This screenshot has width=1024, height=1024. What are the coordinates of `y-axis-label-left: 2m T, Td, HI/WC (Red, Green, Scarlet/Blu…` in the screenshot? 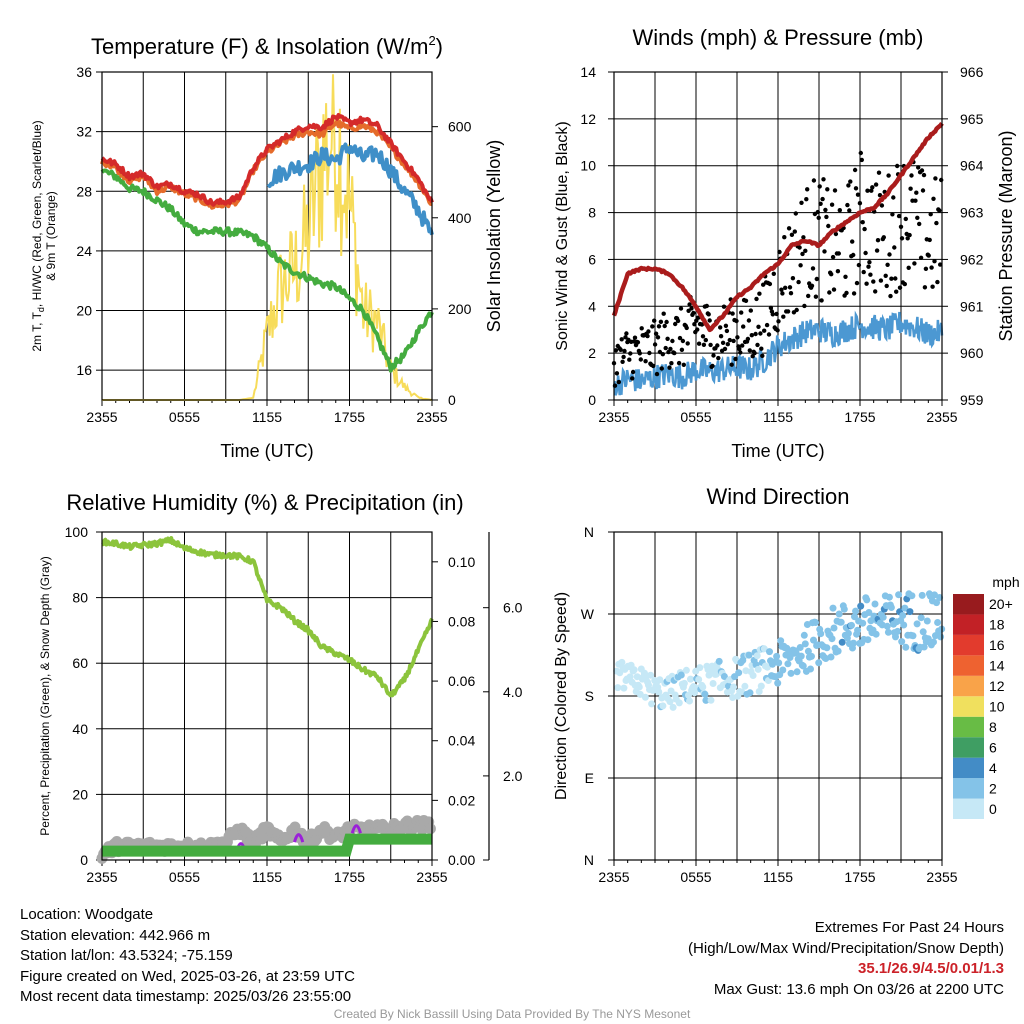 It's located at (38, 235).